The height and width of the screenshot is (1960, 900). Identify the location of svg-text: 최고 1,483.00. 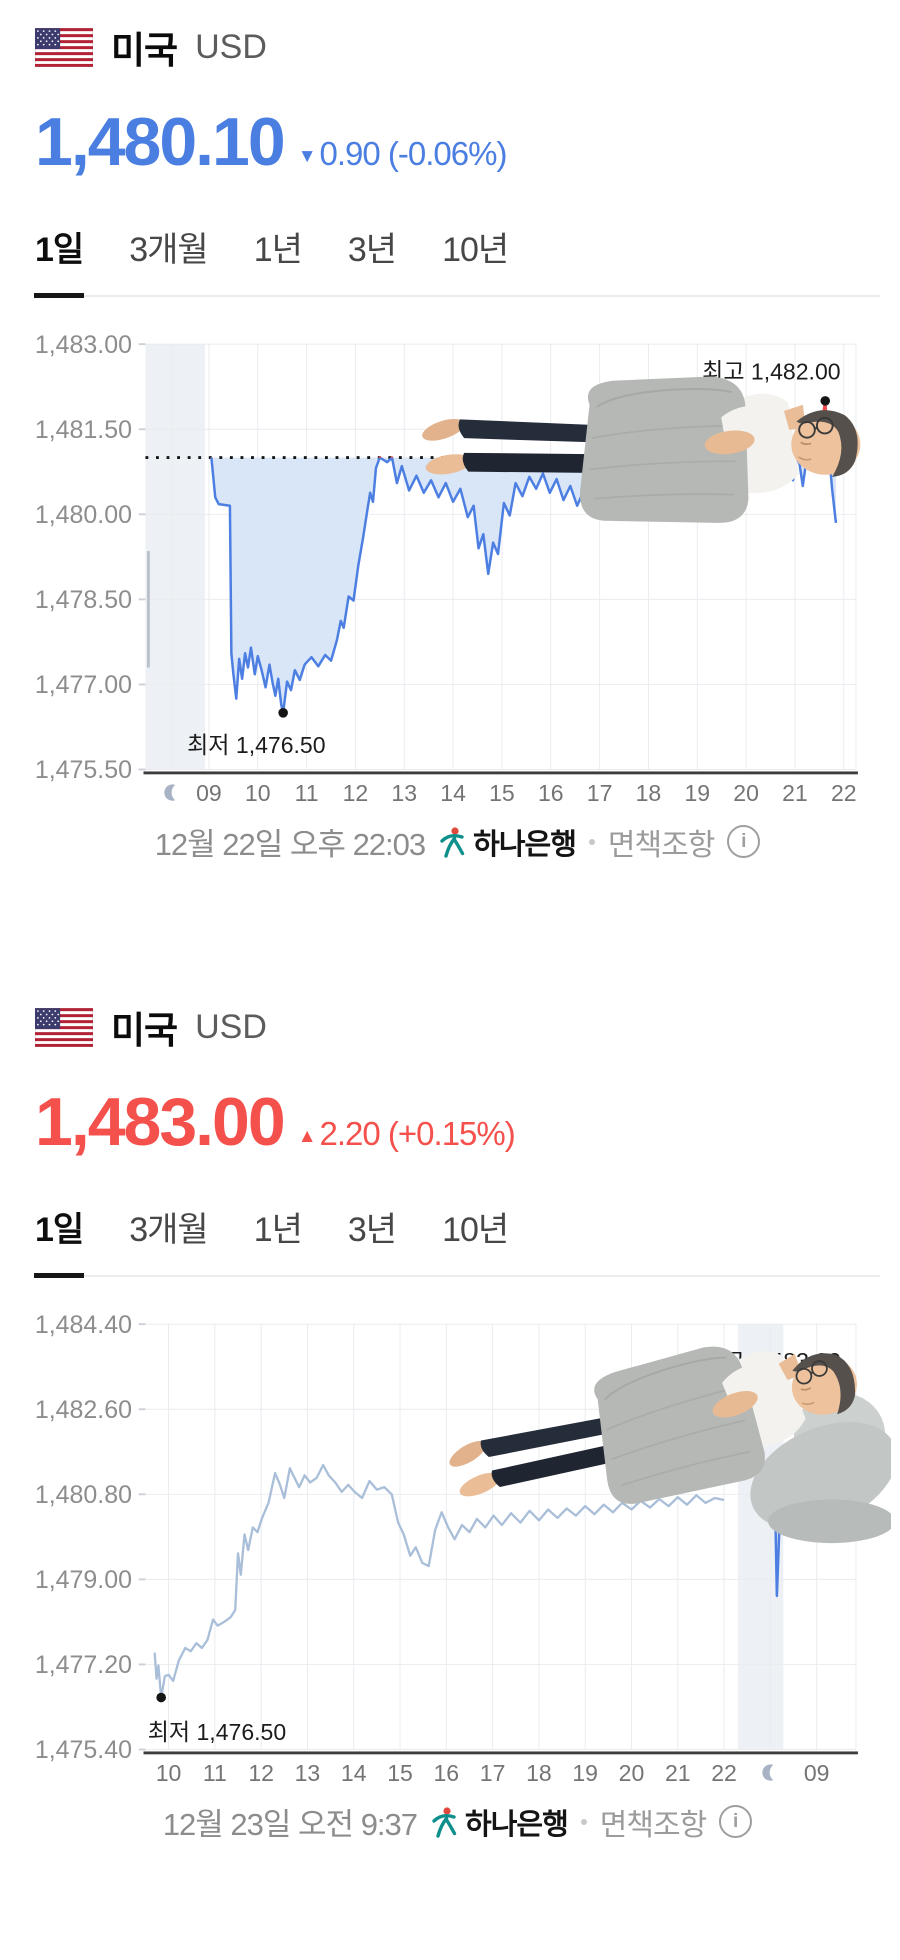
(771, 1361).